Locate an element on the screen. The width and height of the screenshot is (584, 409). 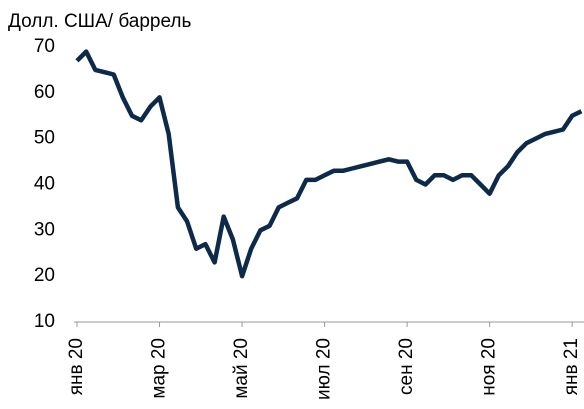
y-tick-label: 70 is located at coordinates (44, 46).